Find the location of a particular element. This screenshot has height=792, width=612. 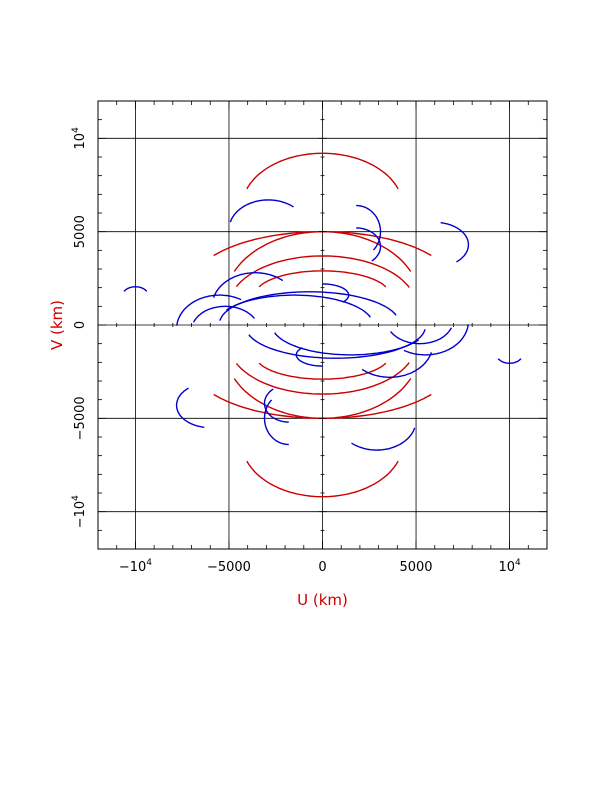

x-tick-label: 5000 is located at coordinates (415, 567).